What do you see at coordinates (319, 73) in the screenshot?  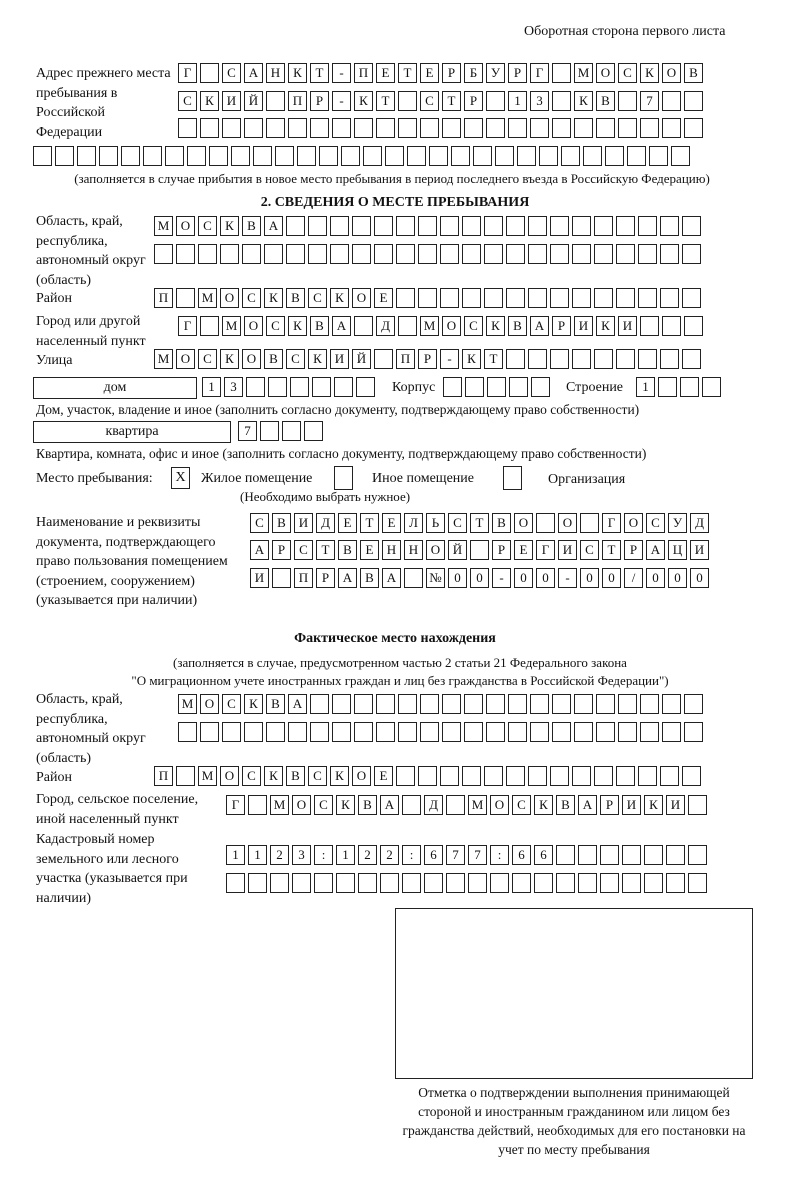 I see `char-cell: Т` at bounding box center [319, 73].